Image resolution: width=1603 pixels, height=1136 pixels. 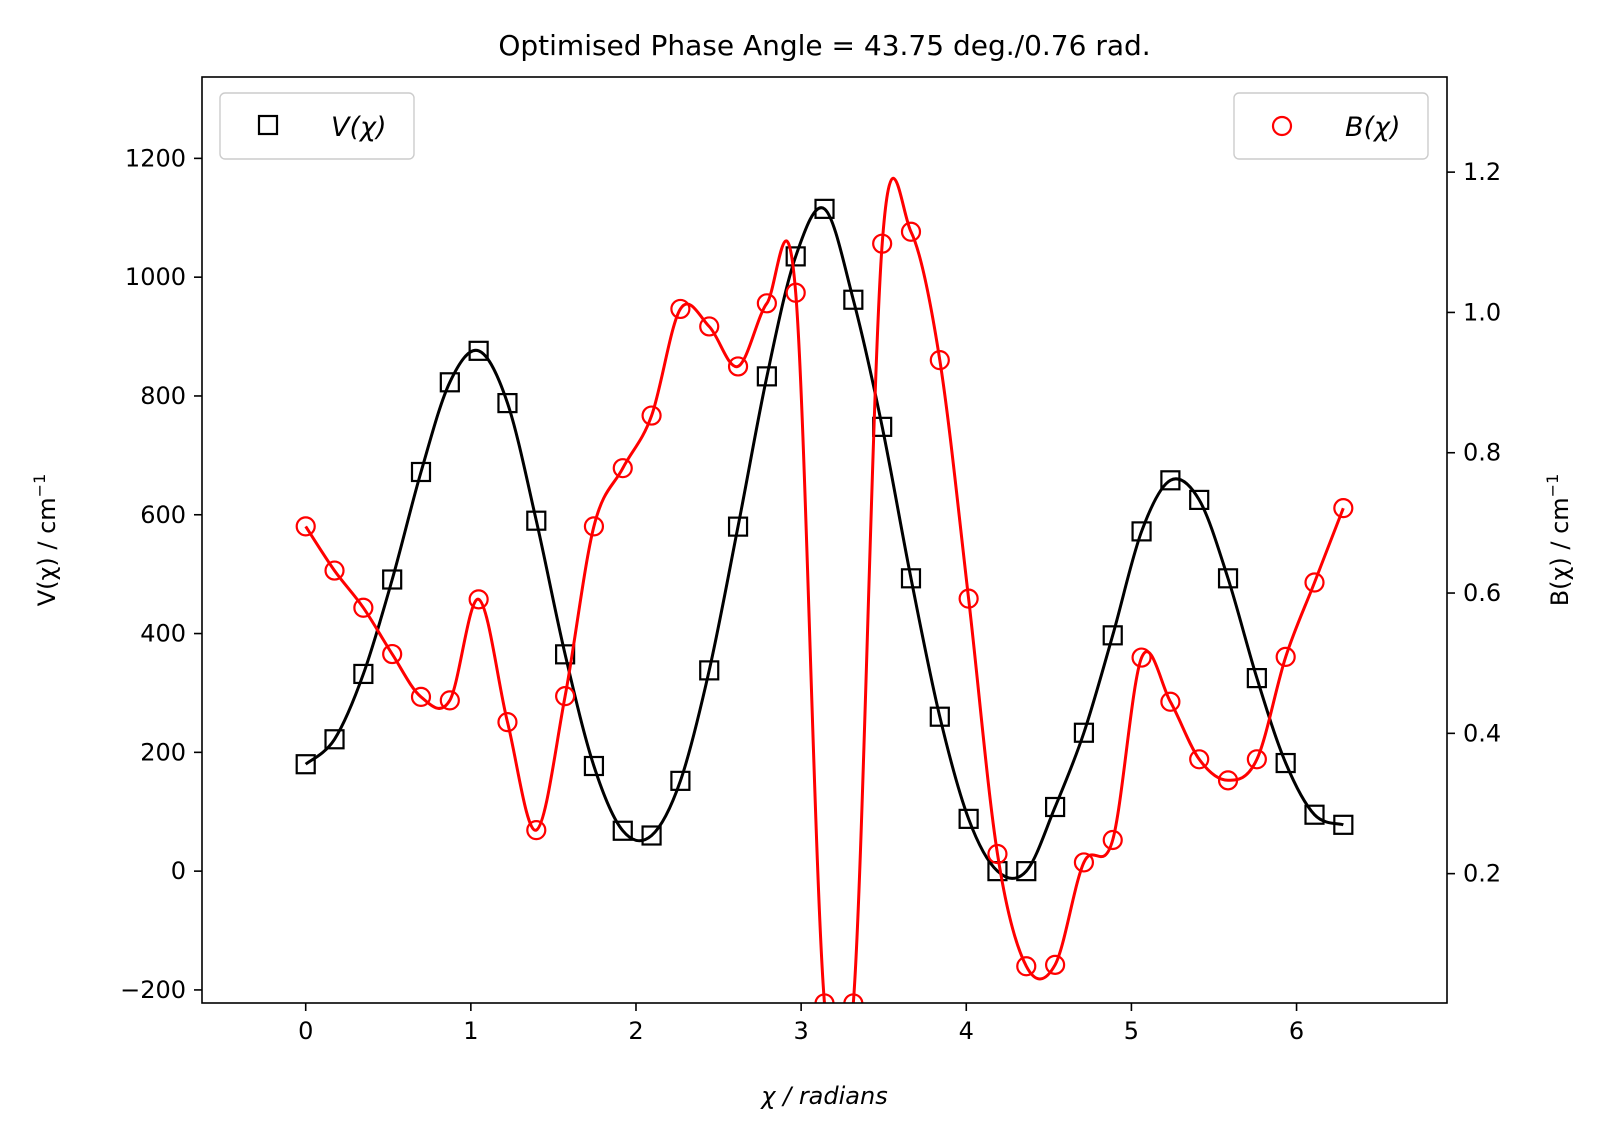 I want to click on x-tick-label: 2, so click(x=635, y=1031).